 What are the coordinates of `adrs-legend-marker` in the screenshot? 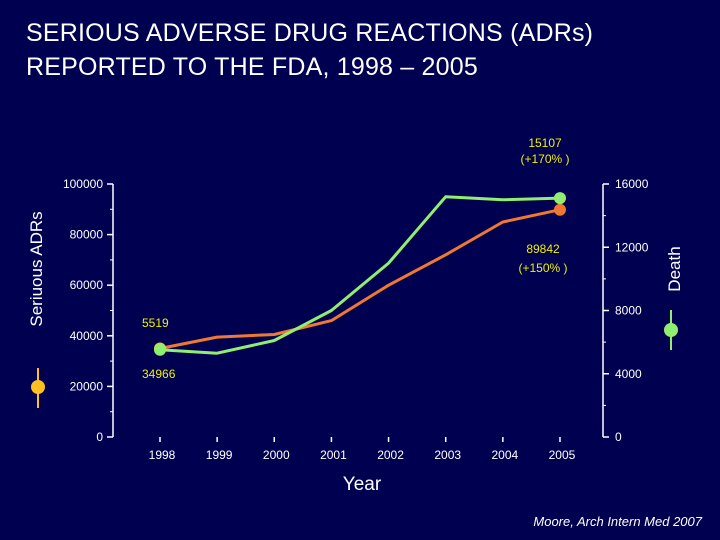 It's located at (38, 387).